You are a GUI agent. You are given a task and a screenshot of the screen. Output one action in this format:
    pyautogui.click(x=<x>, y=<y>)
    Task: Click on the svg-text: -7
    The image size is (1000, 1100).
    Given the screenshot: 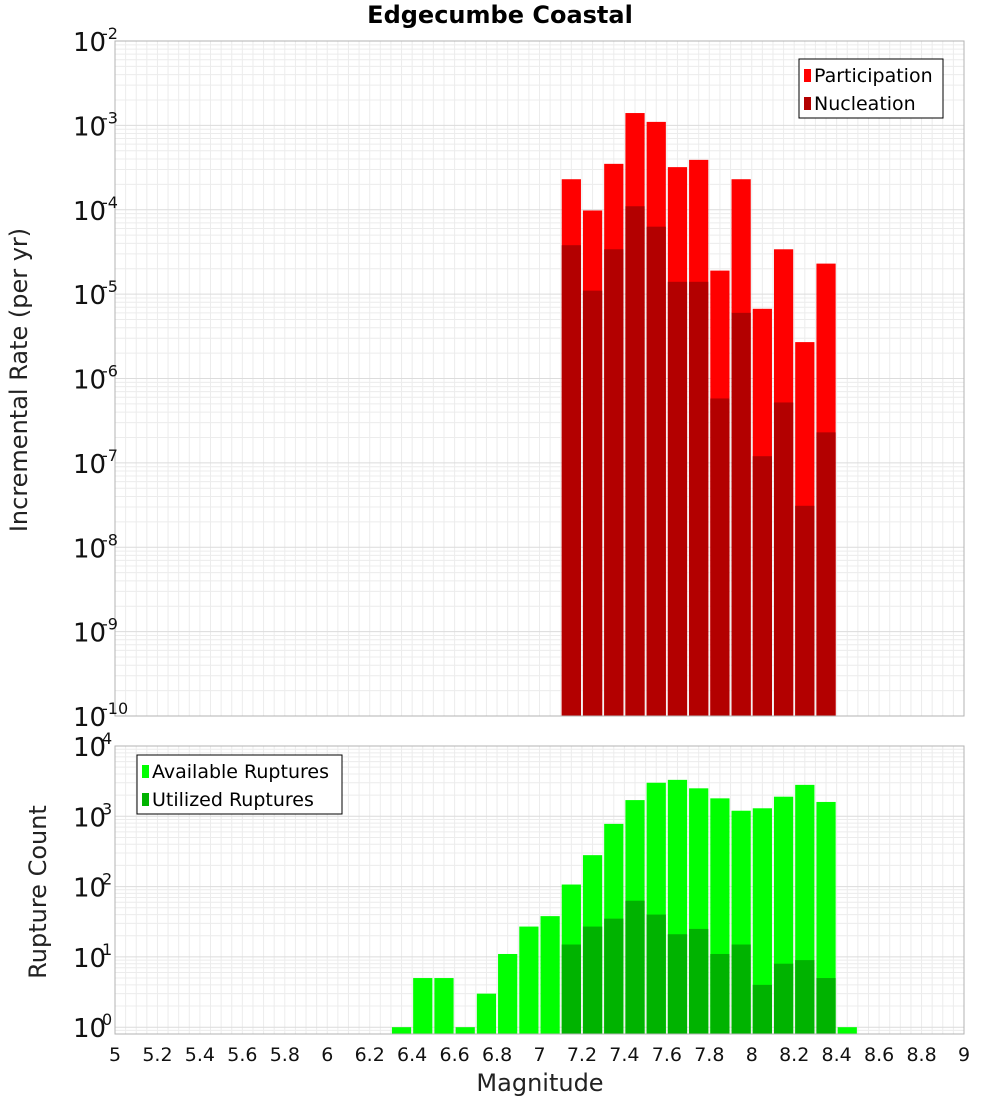 What is the action you would take?
    pyautogui.click(x=110, y=455)
    